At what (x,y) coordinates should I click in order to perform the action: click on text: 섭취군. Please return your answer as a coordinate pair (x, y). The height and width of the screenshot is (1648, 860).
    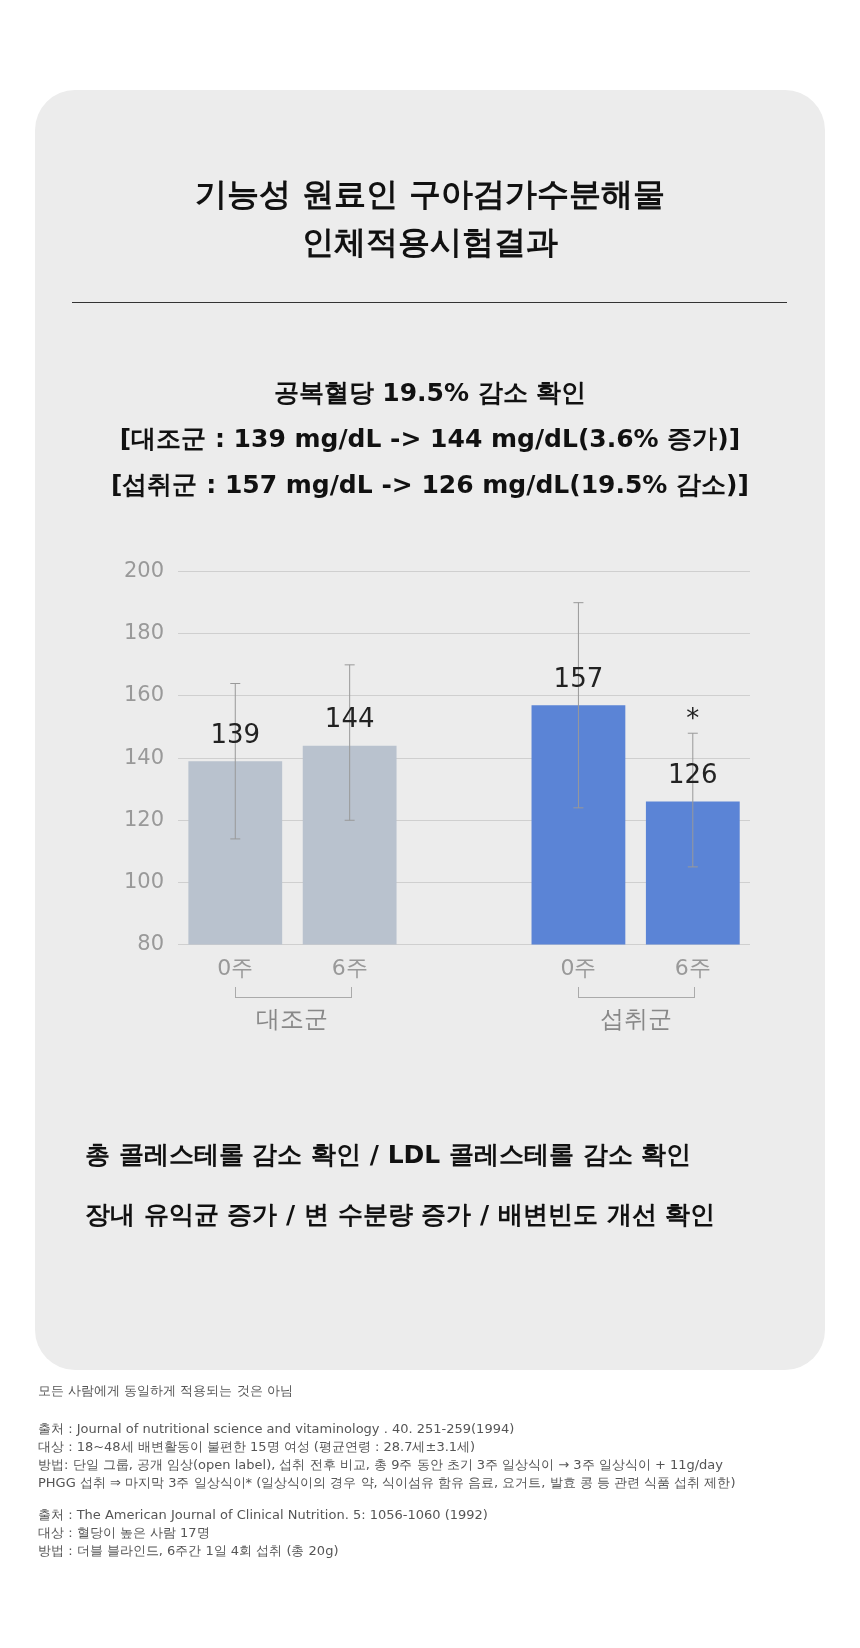
    Looking at the image, I should click on (635, 1019).